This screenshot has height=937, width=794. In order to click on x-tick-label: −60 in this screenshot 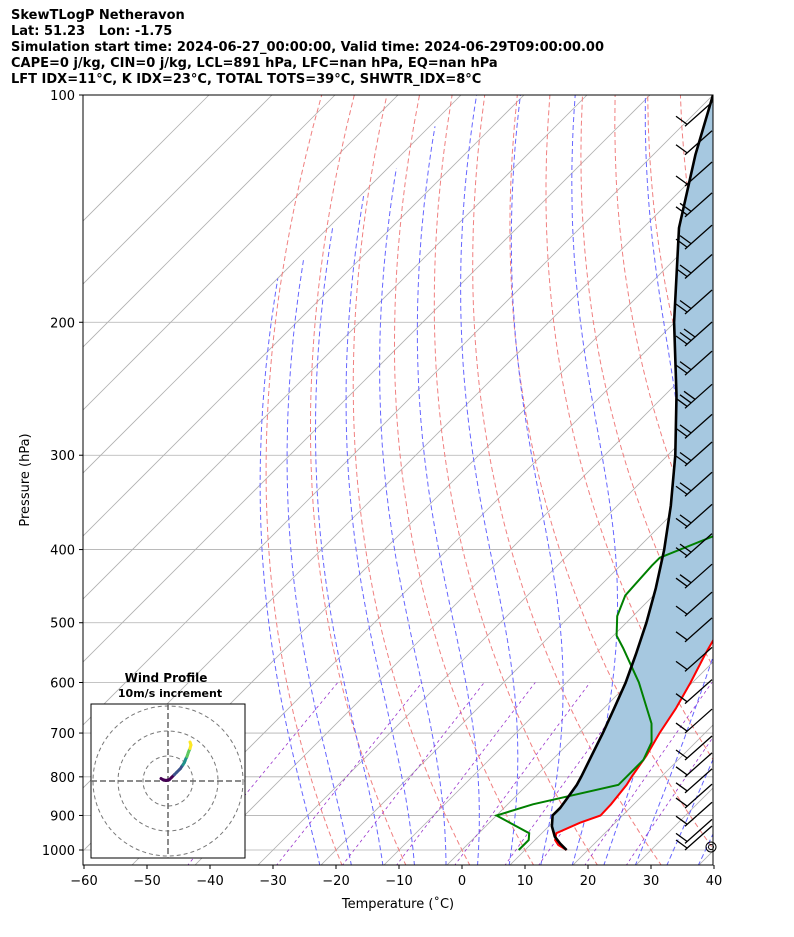, I will do `click(83, 881)`.